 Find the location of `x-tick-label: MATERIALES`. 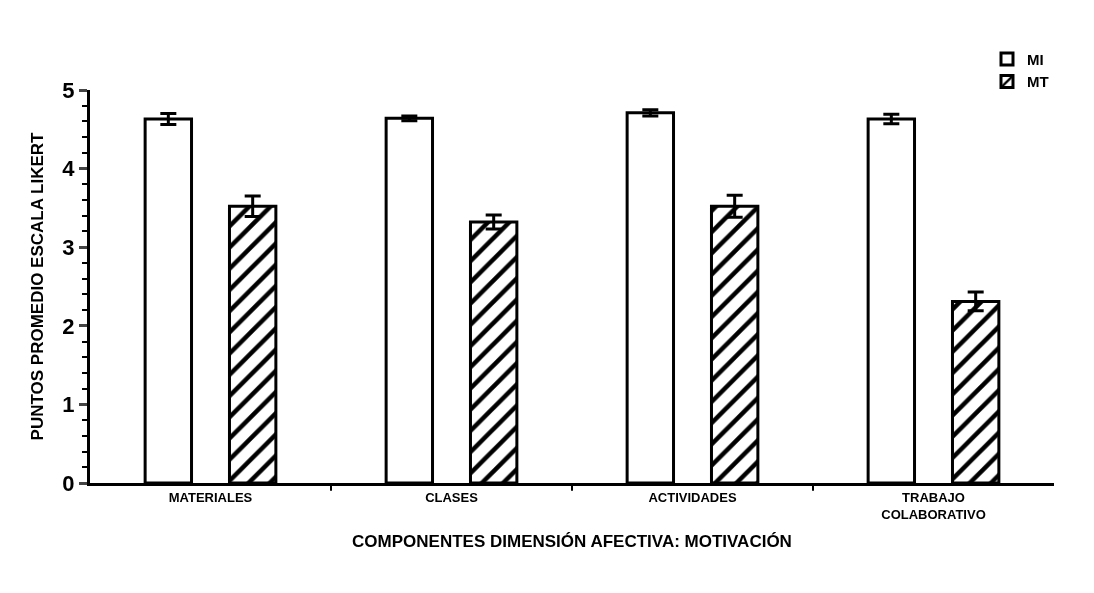

x-tick-label: MATERIALES is located at coordinates (210, 497).